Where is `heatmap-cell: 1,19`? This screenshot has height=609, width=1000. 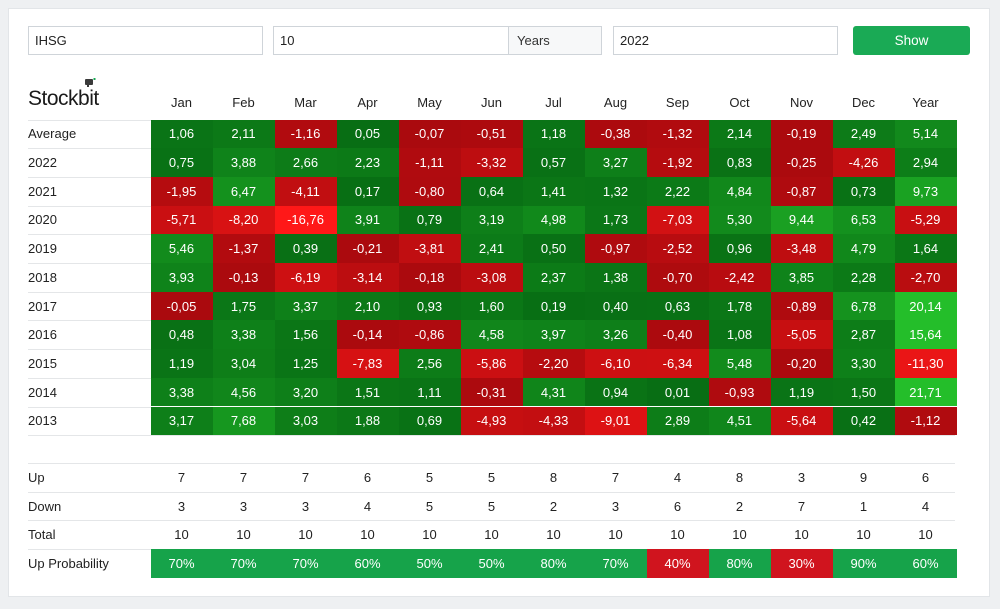 heatmap-cell: 1,19 is located at coordinates (801, 392).